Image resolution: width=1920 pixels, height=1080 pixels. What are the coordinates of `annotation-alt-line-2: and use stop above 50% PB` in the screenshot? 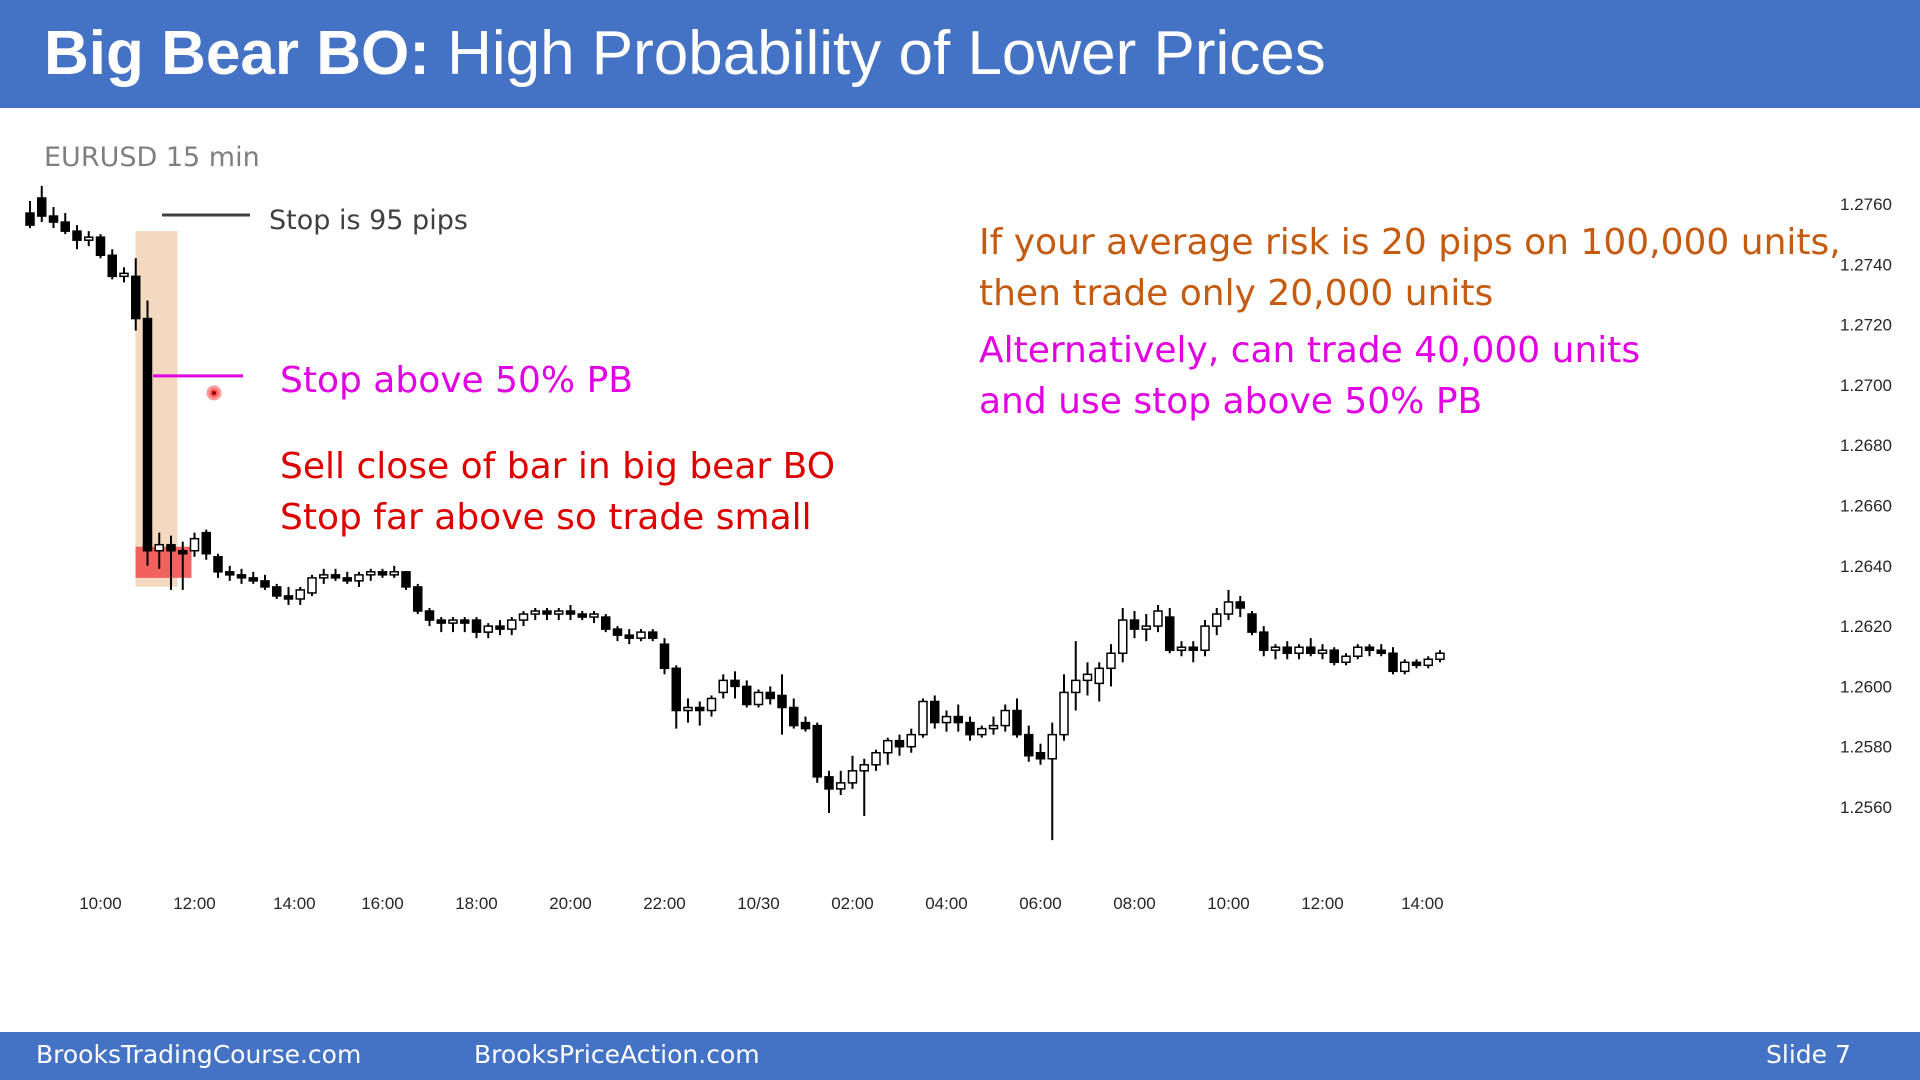 It's located at (1231, 401).